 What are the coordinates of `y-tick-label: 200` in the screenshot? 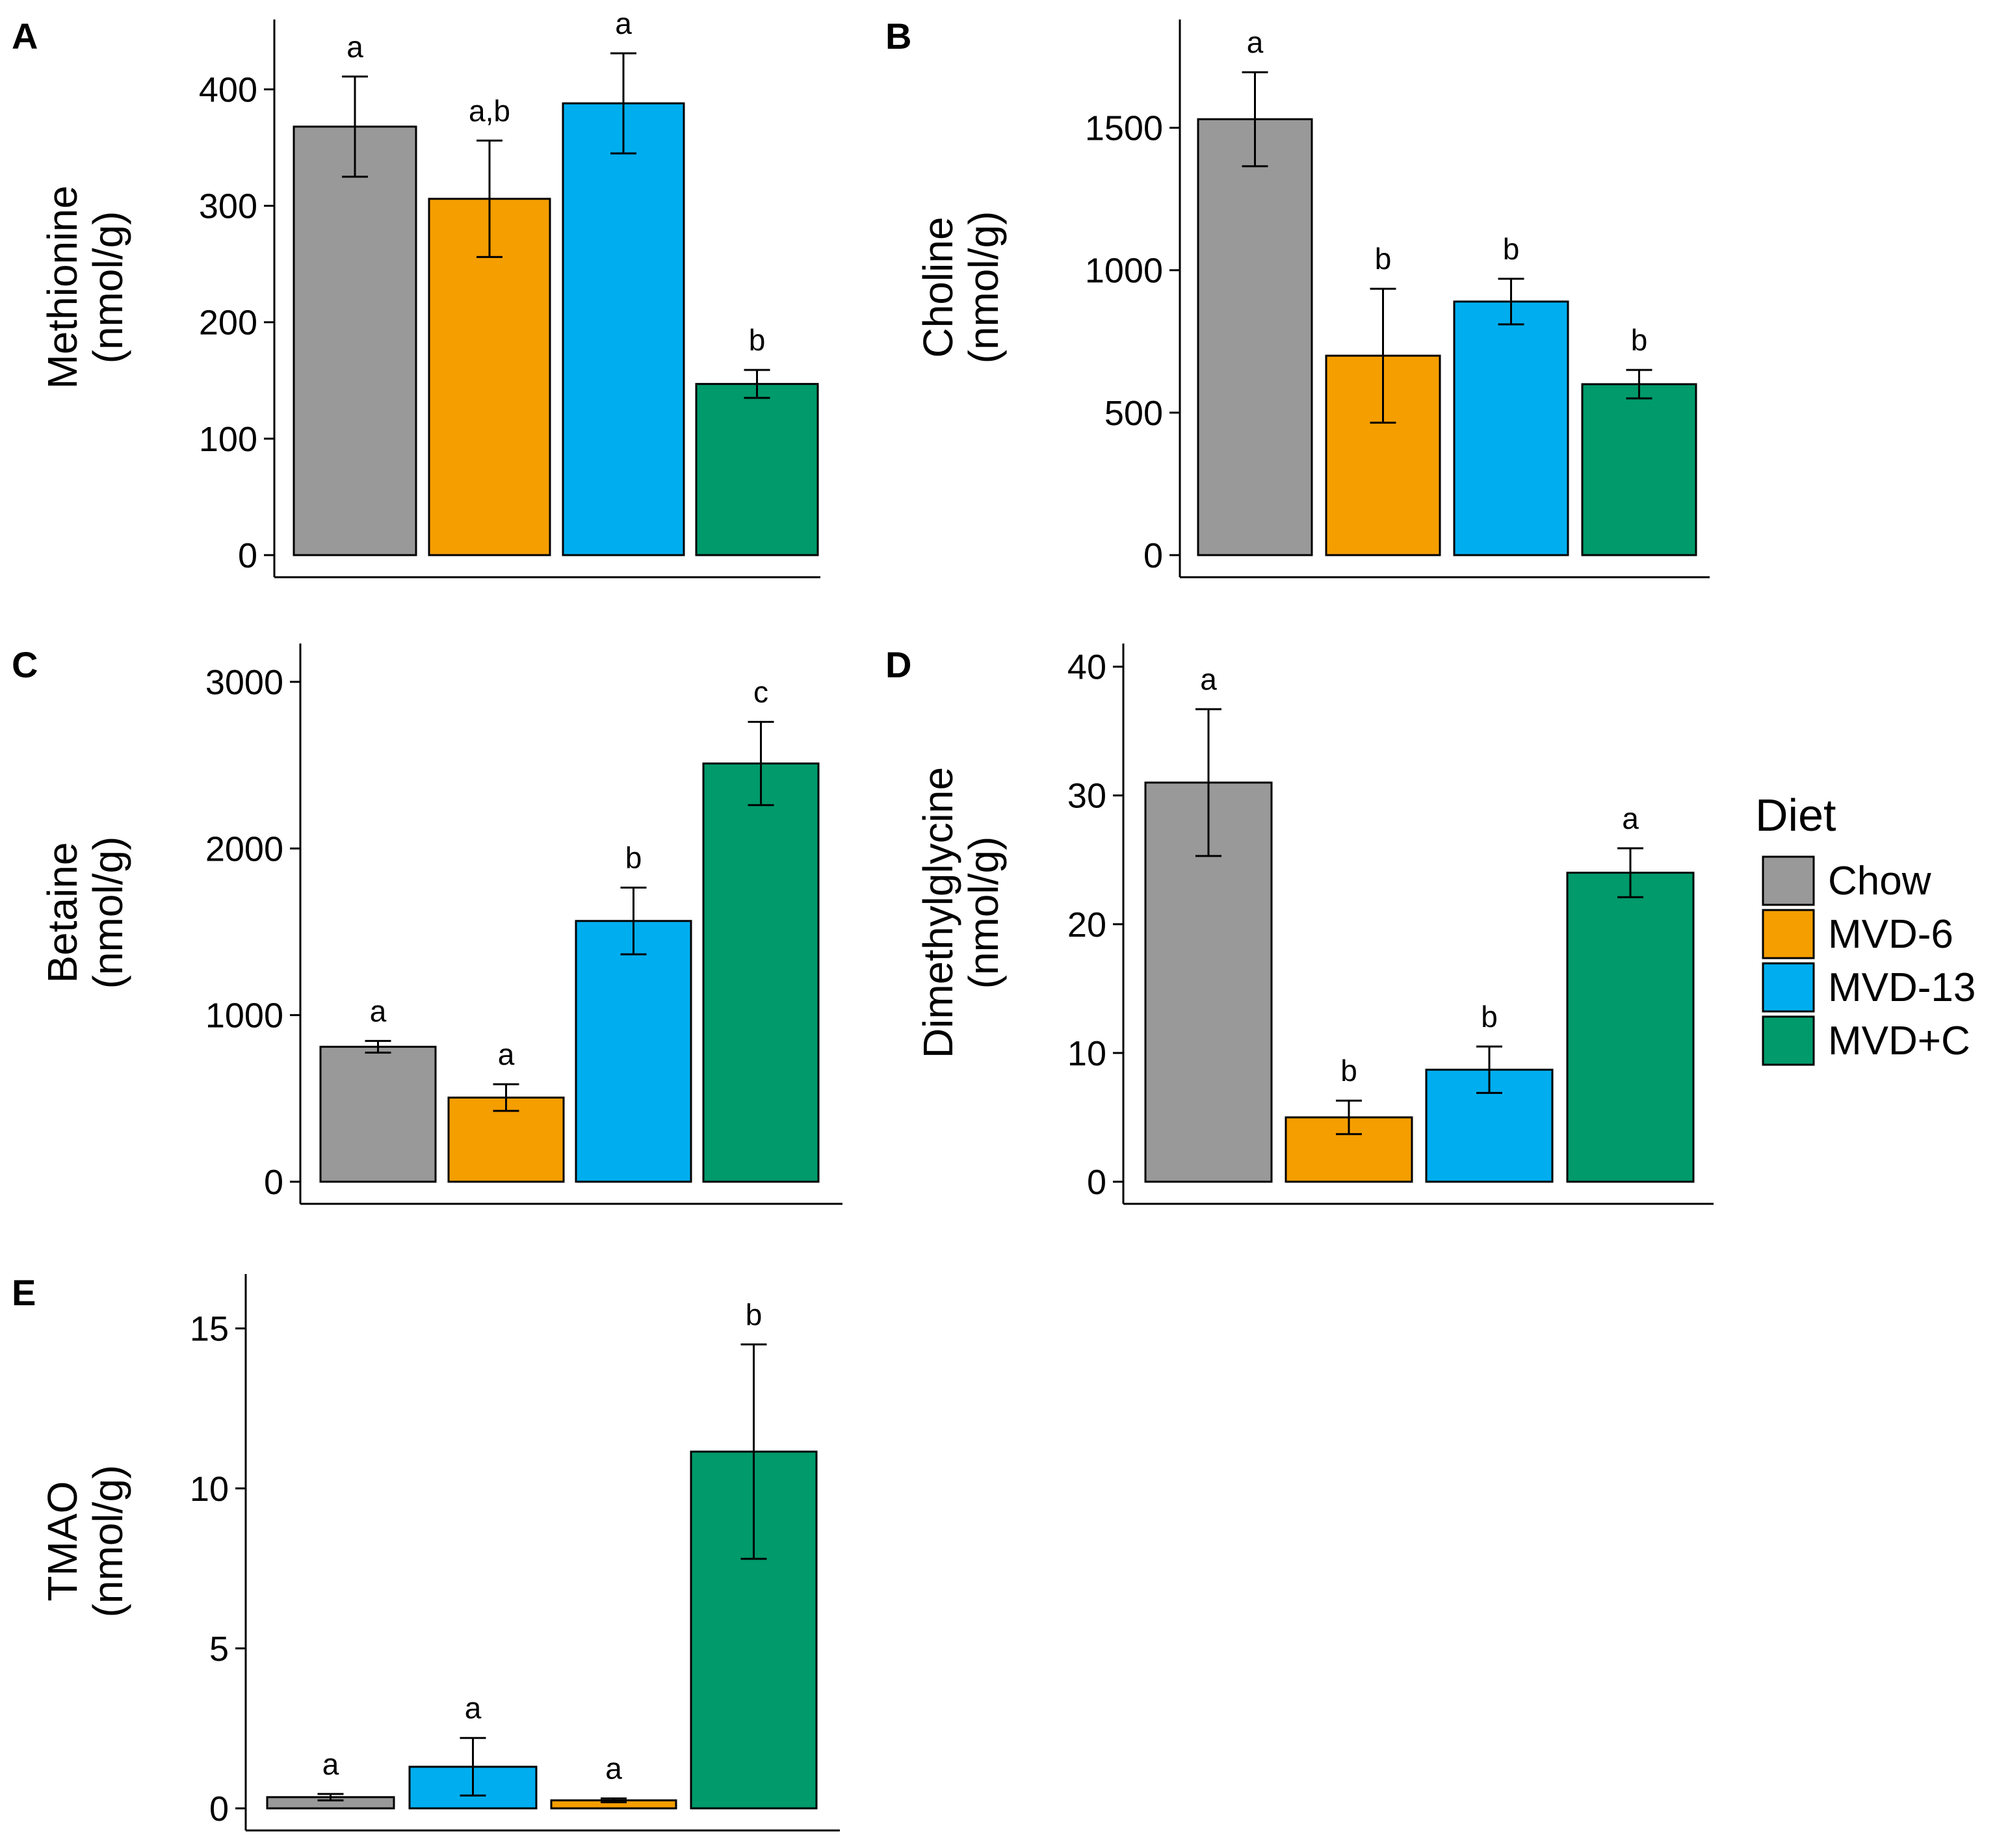 It's located at (228, 323).